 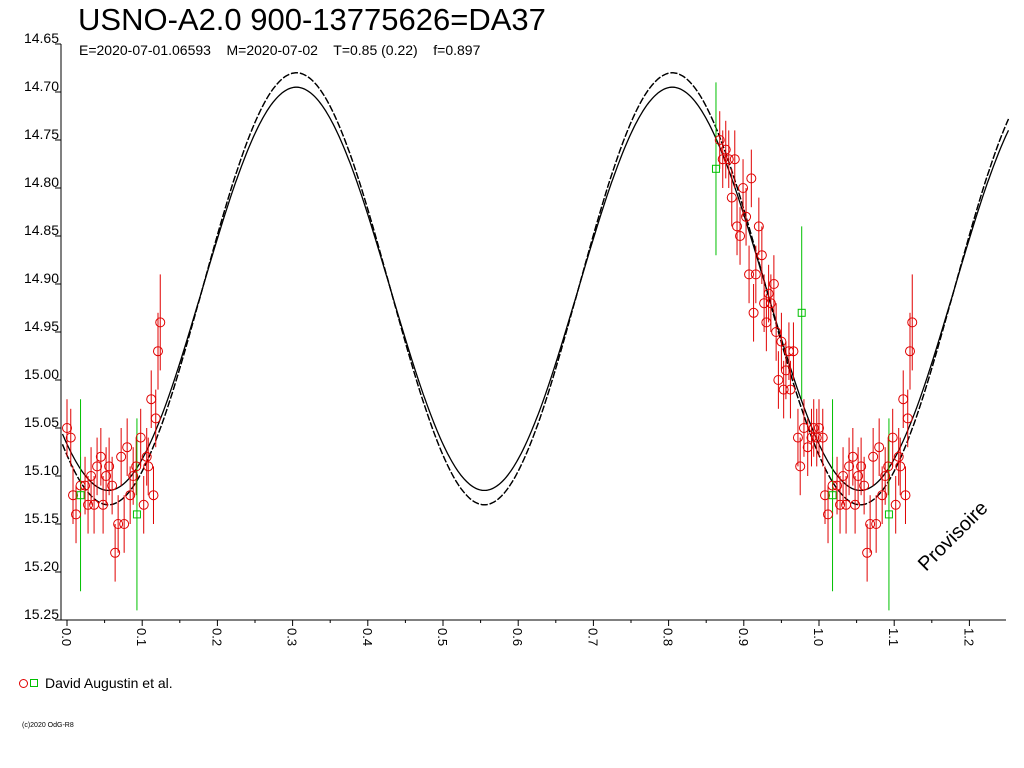 What do you see at coordinates (41, 470) in the screenshot?
I see `y-tick-label: 15.10` at bounding box center [41, 470].